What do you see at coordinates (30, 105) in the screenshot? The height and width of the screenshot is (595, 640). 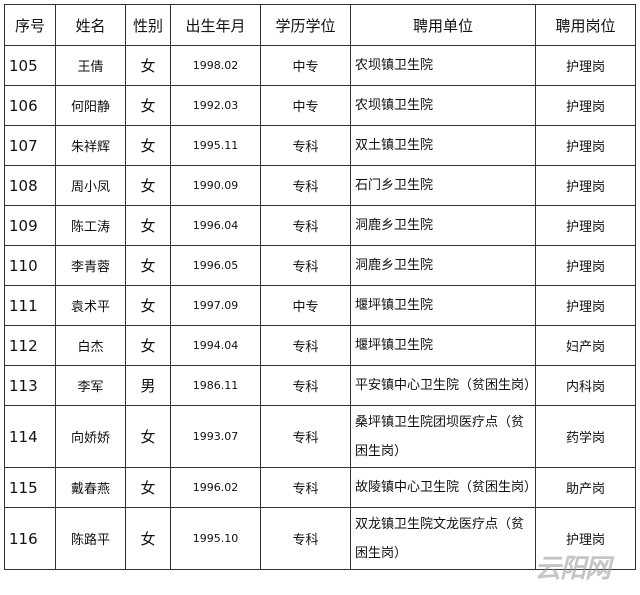 I see `cell-num: 106` at bounding box center [30, 105].